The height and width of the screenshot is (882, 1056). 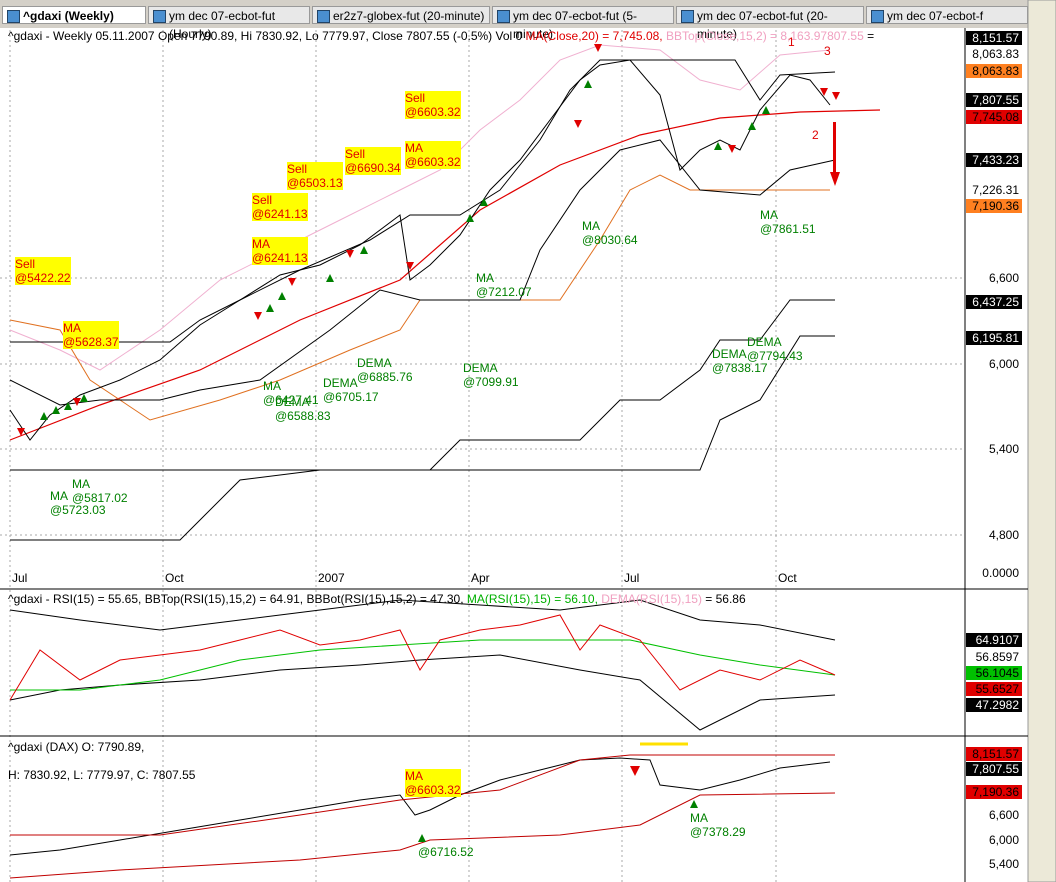 I want to click on annotation: MA @7861.51, so click(x=788, y=222).